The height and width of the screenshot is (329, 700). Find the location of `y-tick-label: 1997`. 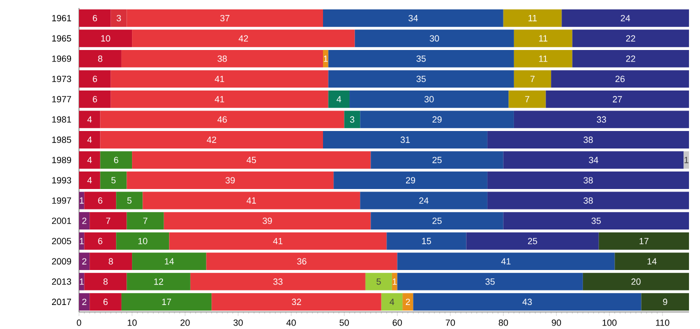

y-tick-label: 1997 is located at coordinates (62, 200).